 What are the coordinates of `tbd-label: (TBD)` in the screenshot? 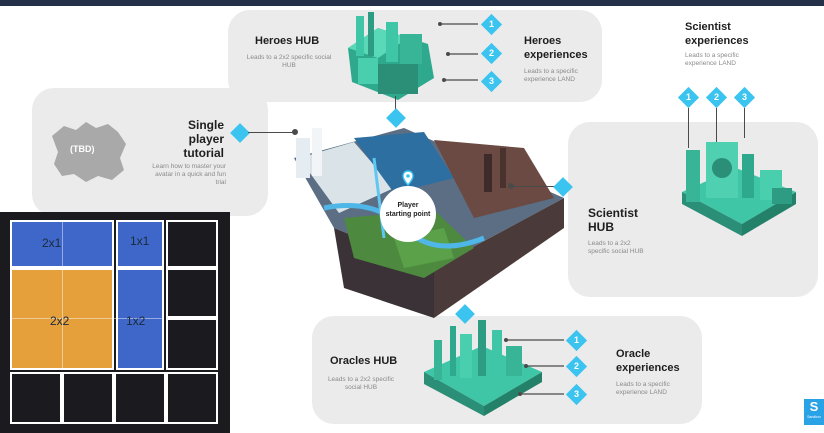 It's located at (82, 149).